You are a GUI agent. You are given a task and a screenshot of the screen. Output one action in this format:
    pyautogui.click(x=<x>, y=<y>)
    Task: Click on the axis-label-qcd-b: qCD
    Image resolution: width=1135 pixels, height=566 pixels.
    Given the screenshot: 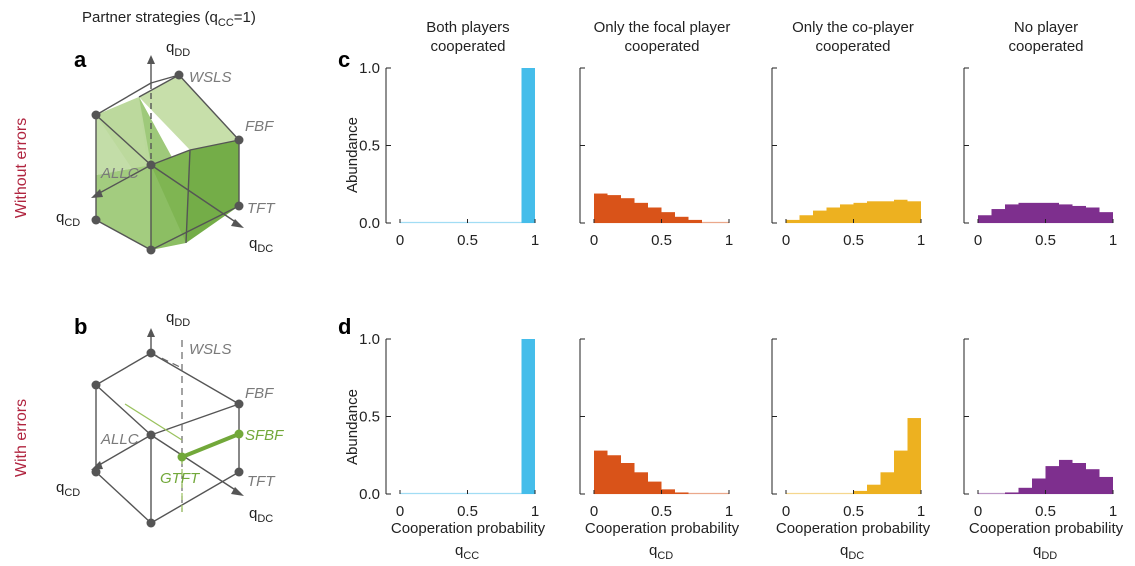 What is the action you would take?
    pyautogui.click(x=68, y=489)
    